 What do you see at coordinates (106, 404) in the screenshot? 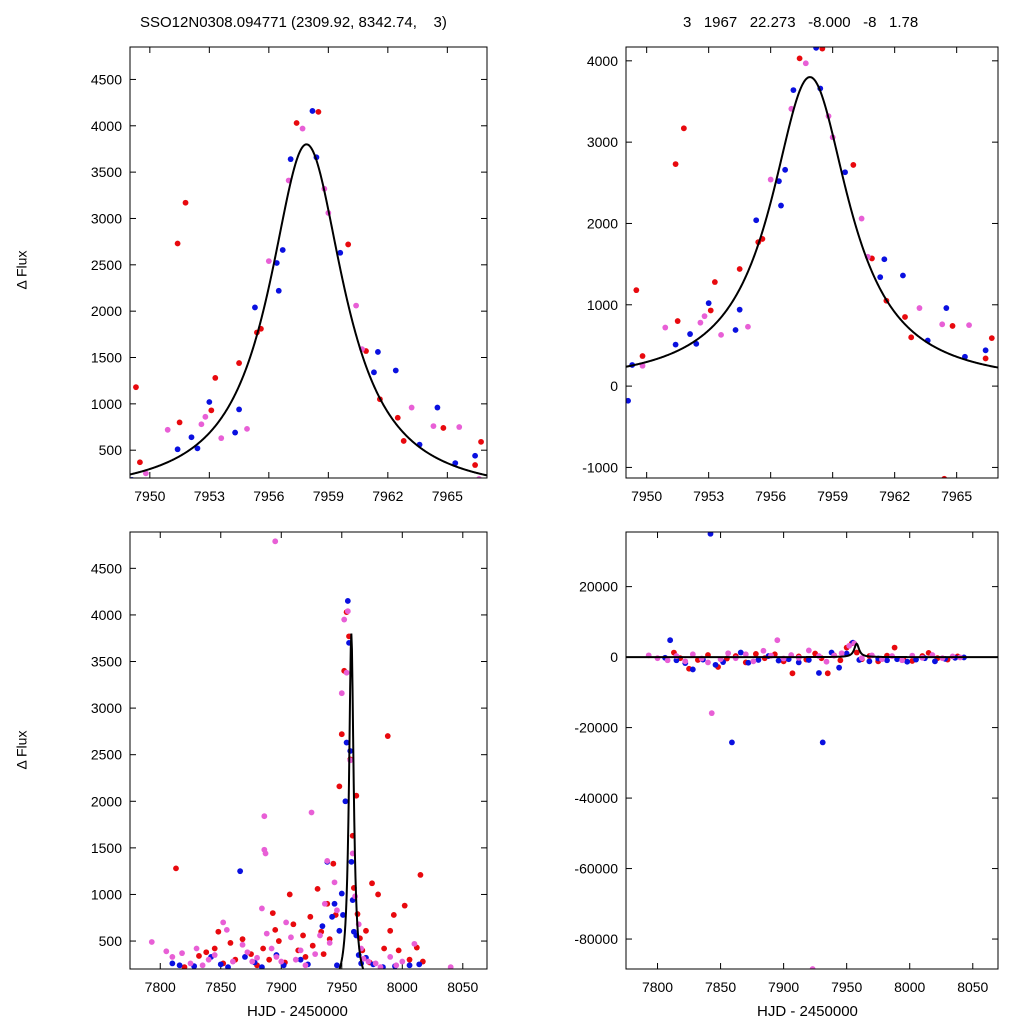
I see `y-tick-label: 1000` at bounding box center [106, 404].